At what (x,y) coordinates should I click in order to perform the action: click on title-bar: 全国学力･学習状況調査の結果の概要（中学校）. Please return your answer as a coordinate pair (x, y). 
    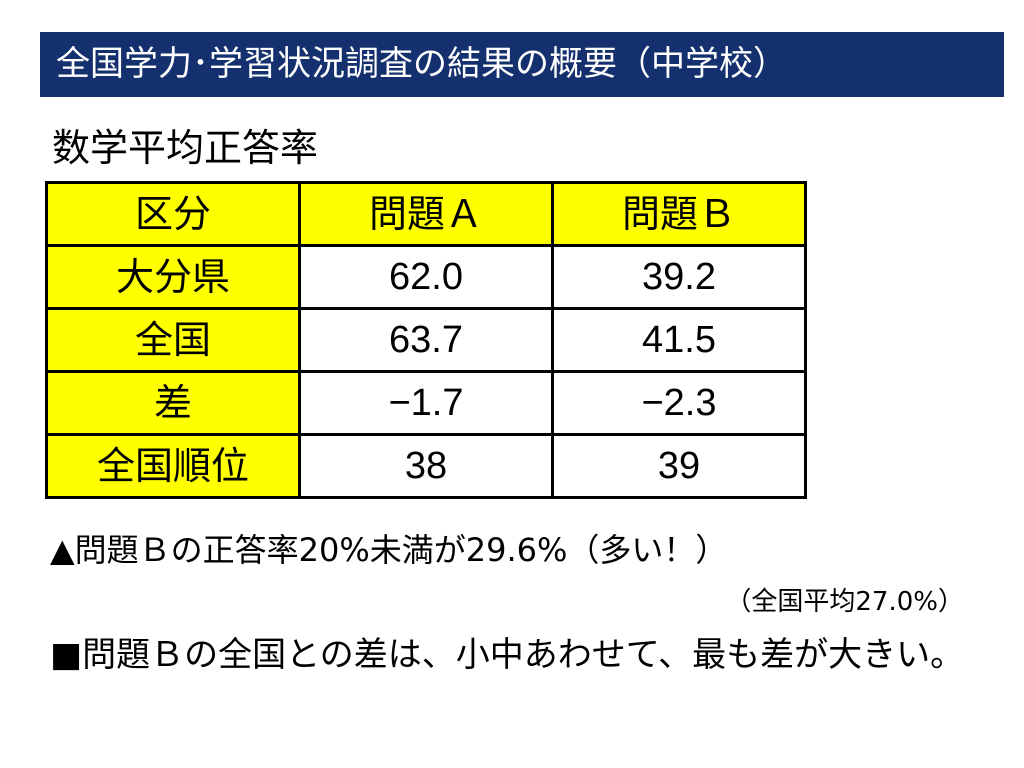
    Looking at the image, I should click on (522, 64).